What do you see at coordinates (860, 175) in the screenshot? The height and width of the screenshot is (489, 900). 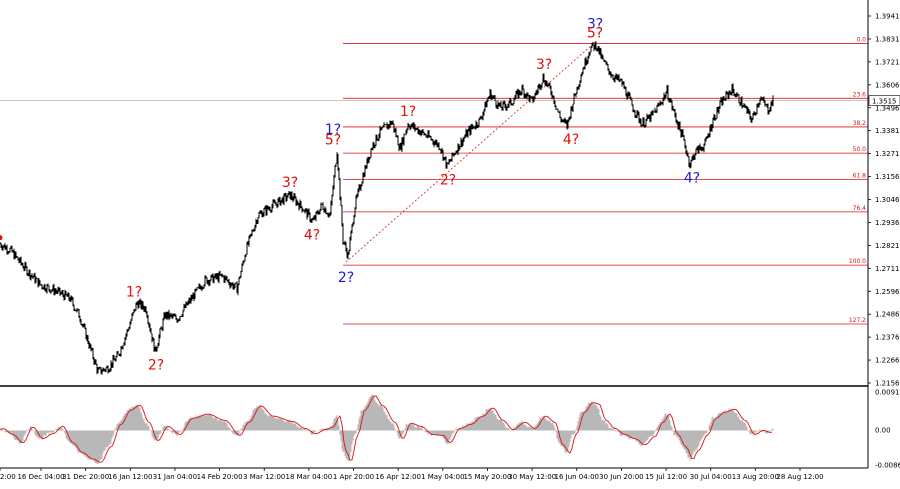 I see `fib-label: 61.8` at bounding box center [860, 175].